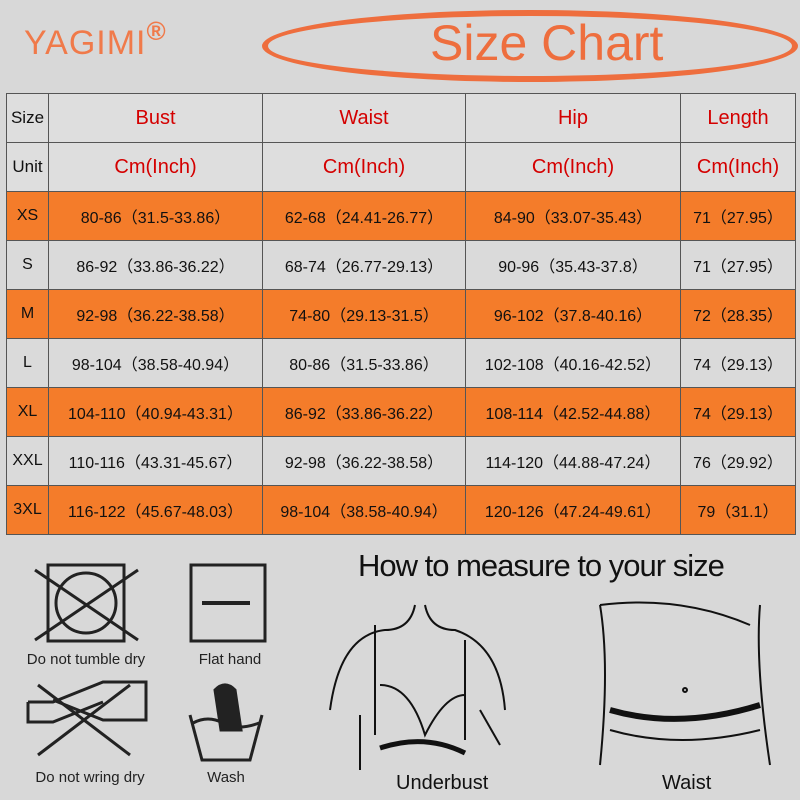 The height and width of the screenshot is (800, 800). Describe the element at coordinates (155, 412) in the screenshot. I see `table-cell: 104-110（40.94-43.31）` at that location.